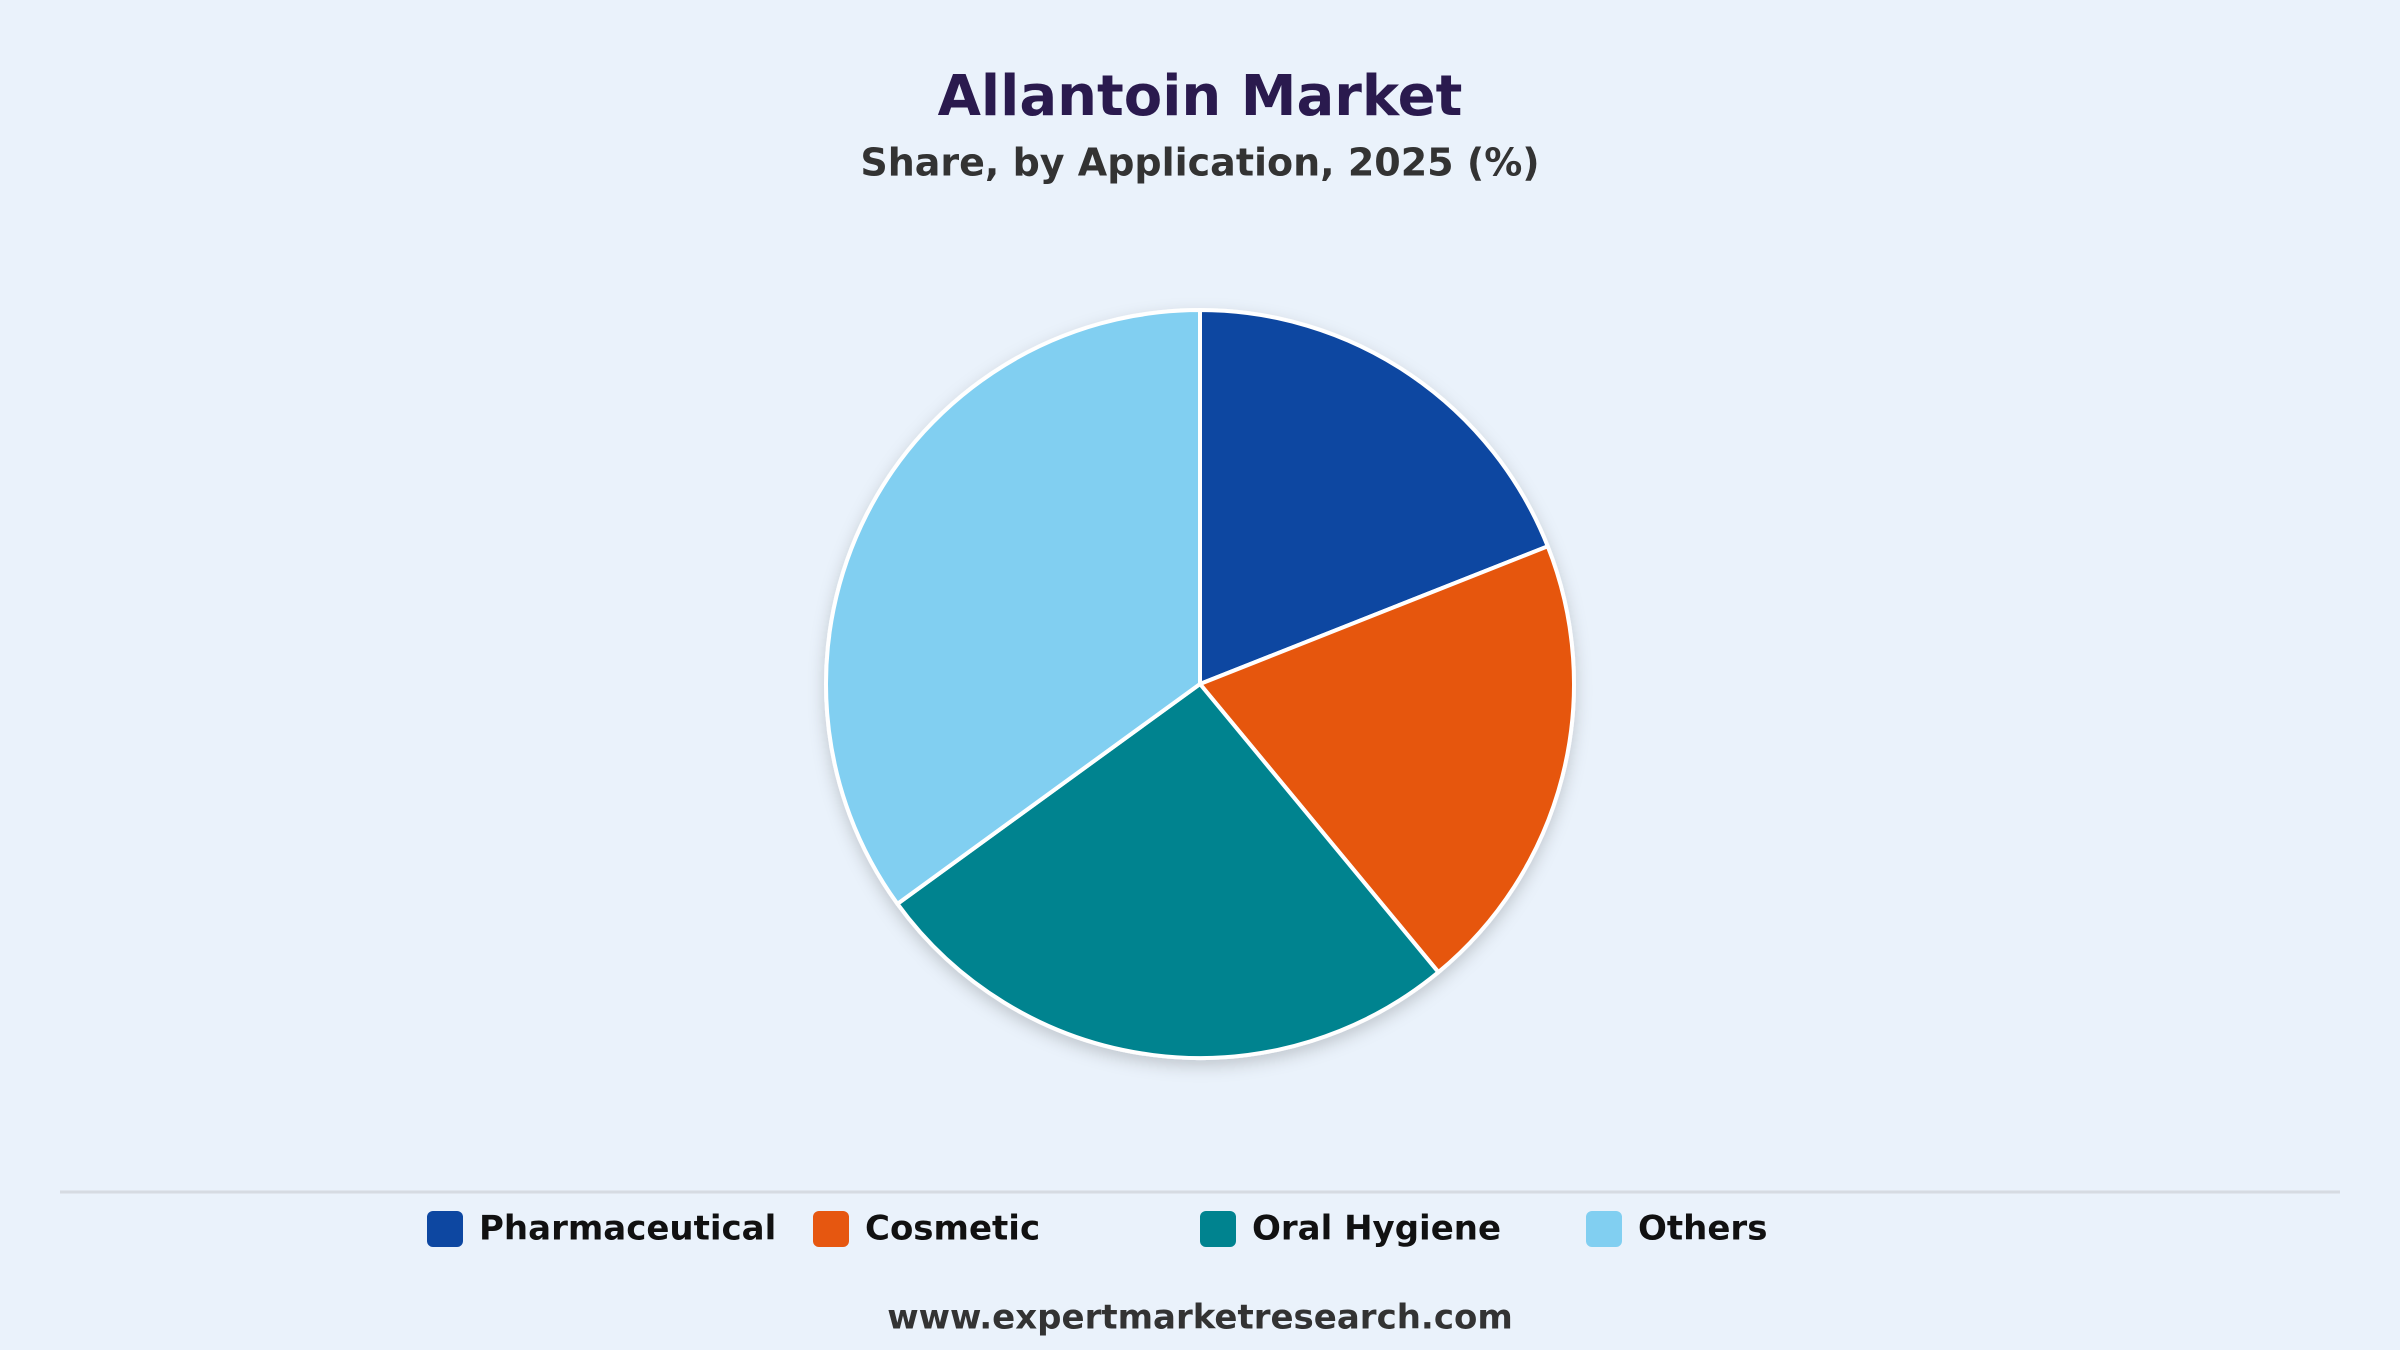 The height and width of the screenshot is (1350, 2400). I want to click on chart-subtitle: Share, by Application, 2025 (%), so click(1199, 163).